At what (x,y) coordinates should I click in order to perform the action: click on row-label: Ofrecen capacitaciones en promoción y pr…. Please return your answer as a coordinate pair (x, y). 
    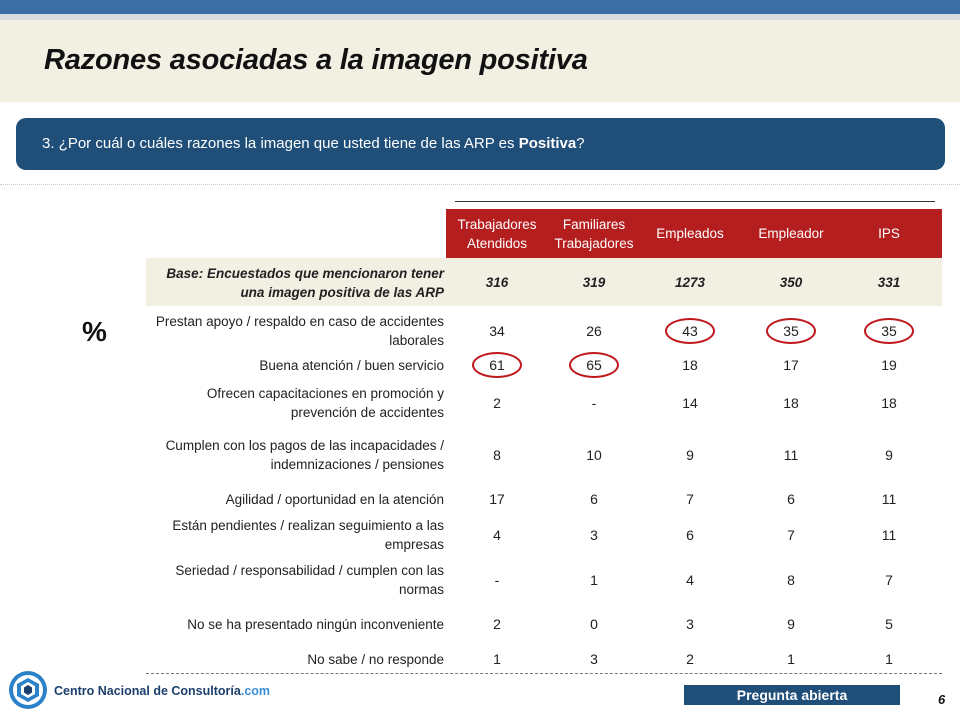
    Looking at the image, I should click on (325, 403).